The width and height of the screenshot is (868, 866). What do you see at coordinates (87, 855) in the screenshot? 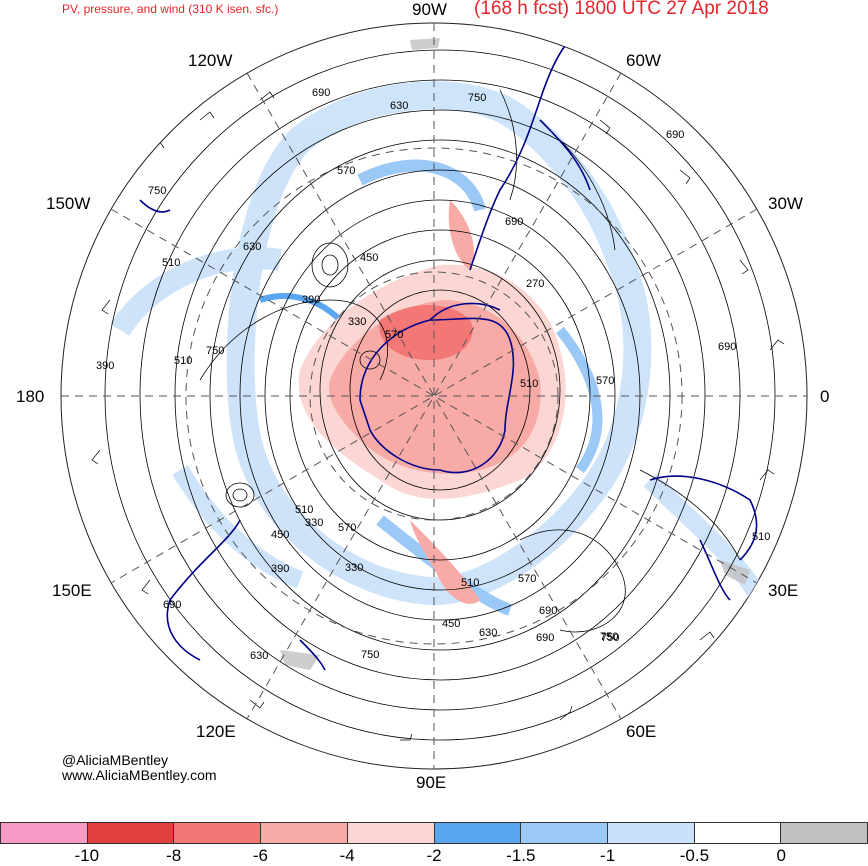
I see `colorbar-tick-label: -10` at bounding box center [87, 855].